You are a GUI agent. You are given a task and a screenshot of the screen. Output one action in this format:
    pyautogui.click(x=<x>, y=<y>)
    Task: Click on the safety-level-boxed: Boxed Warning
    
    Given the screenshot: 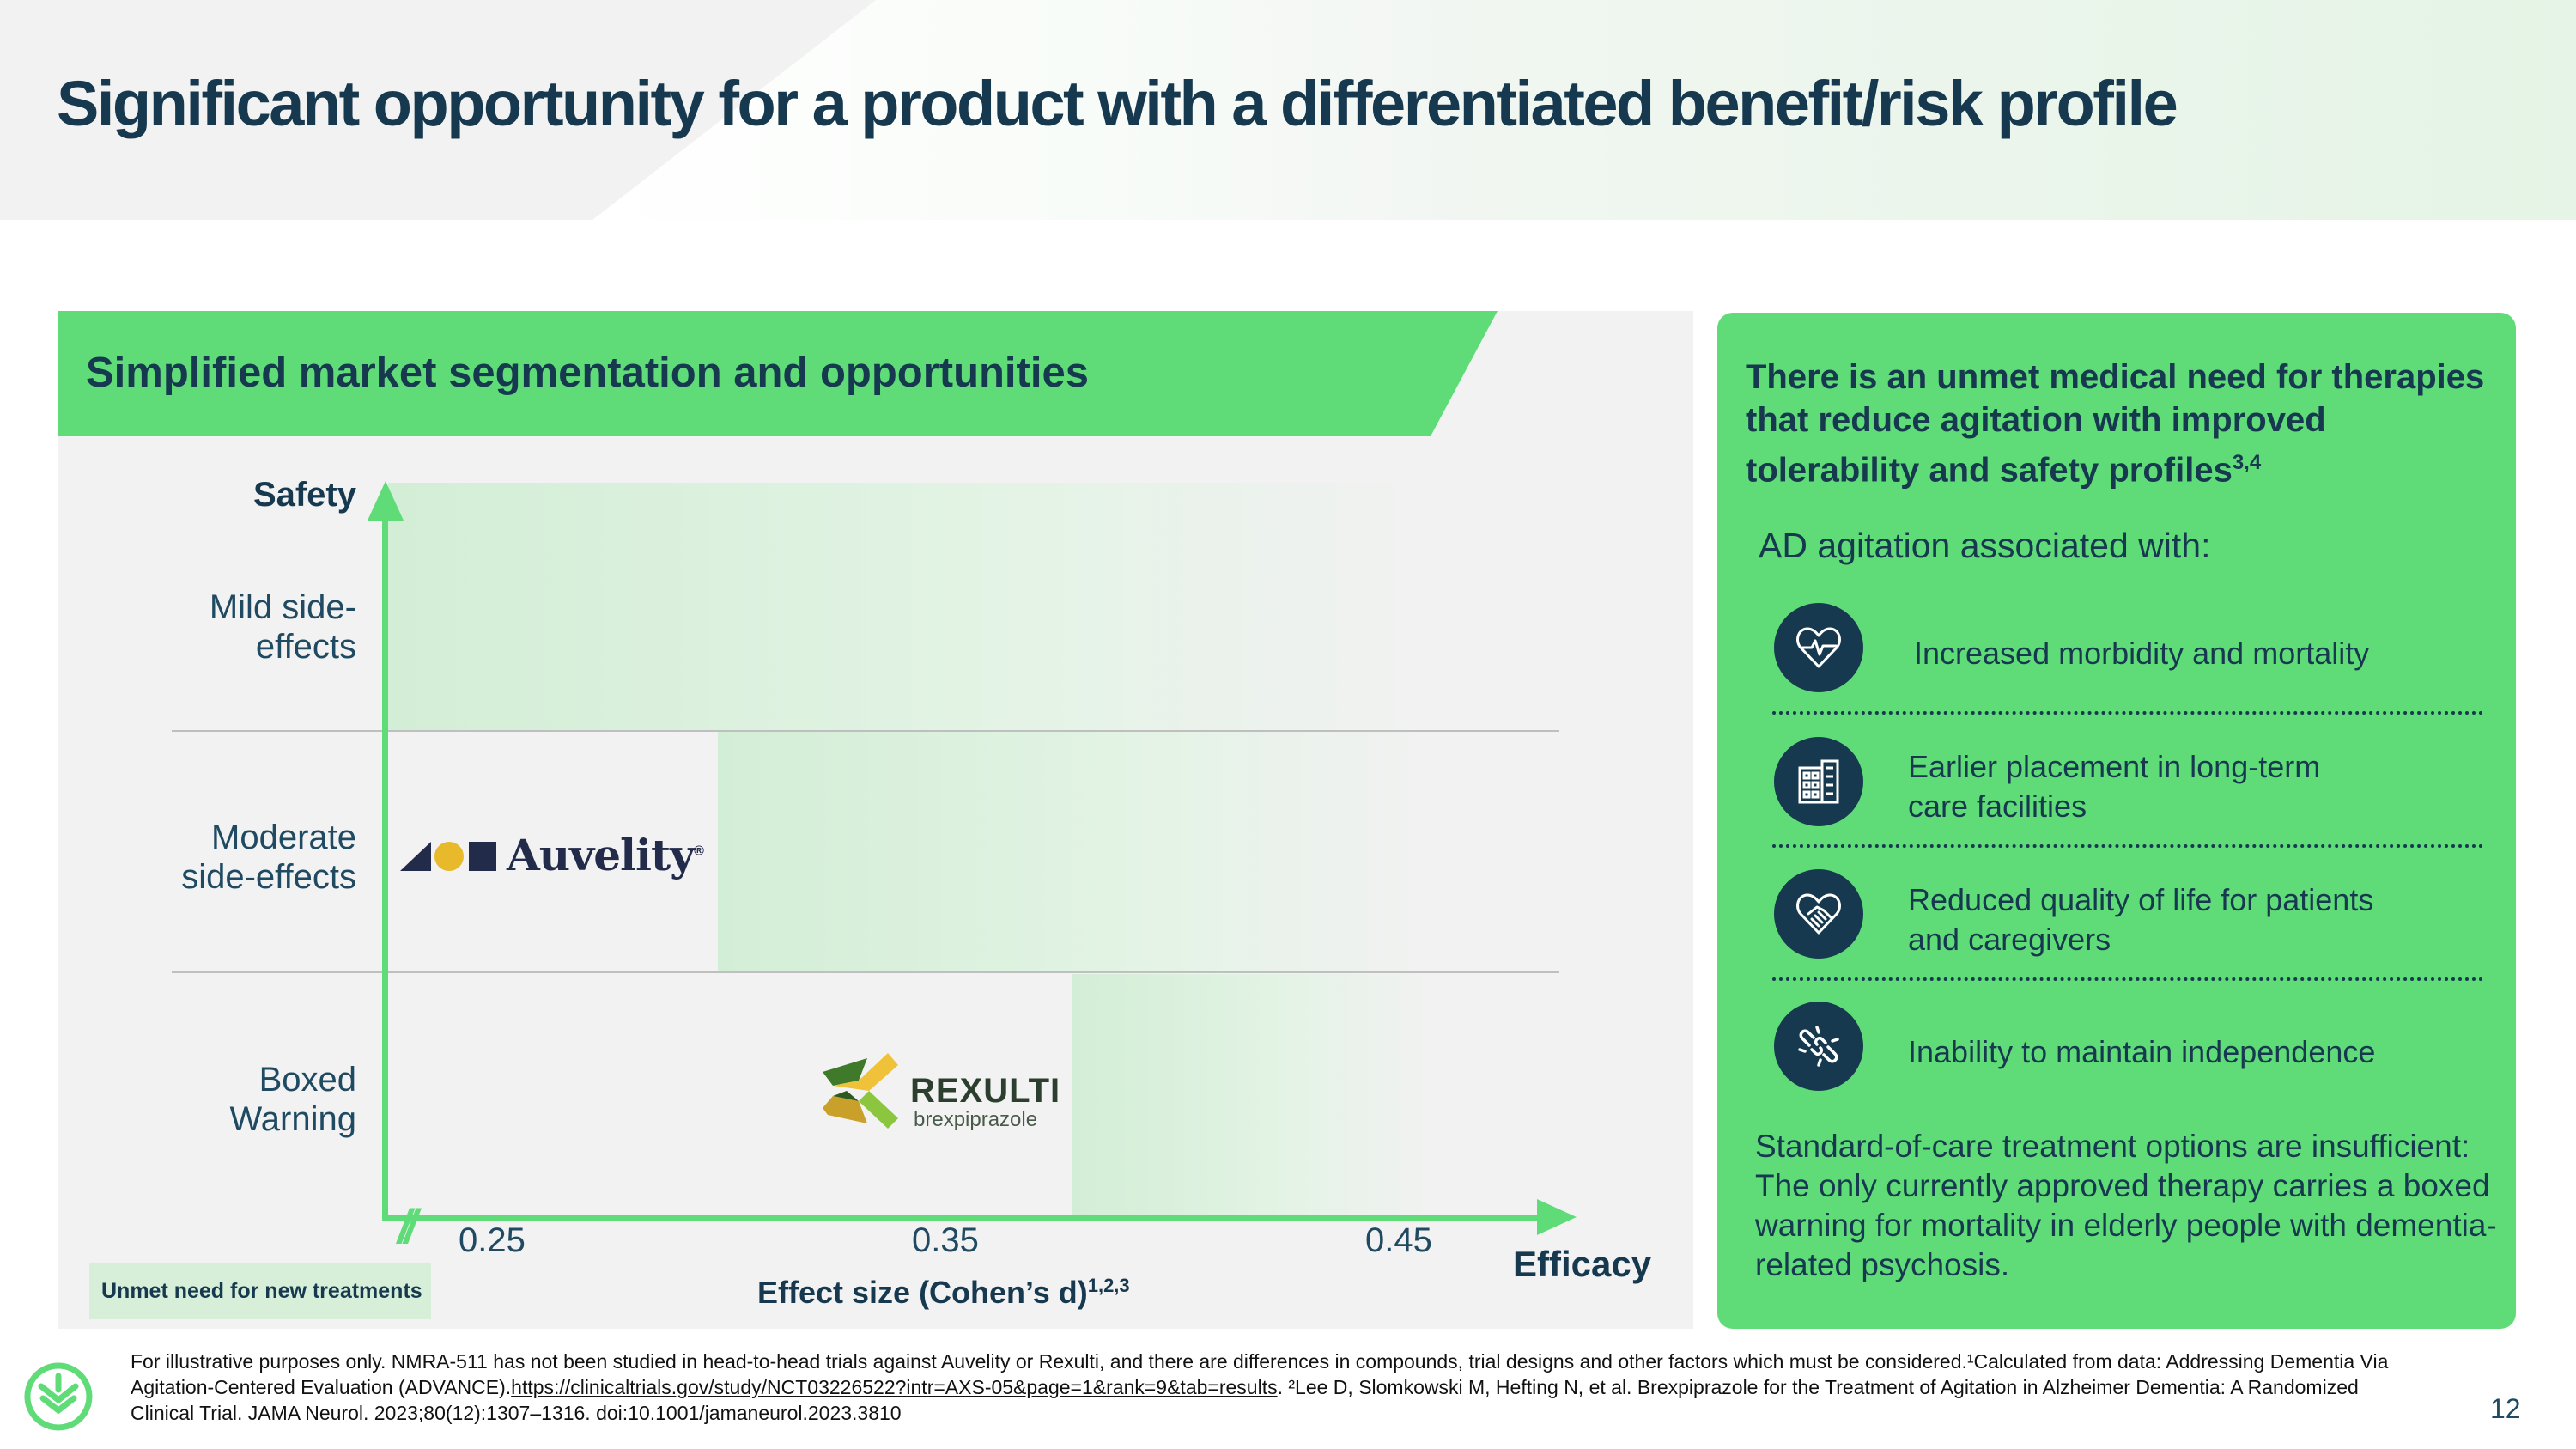 What is the action you would take?
    pyautogui.click(x=292, y=1099)
    